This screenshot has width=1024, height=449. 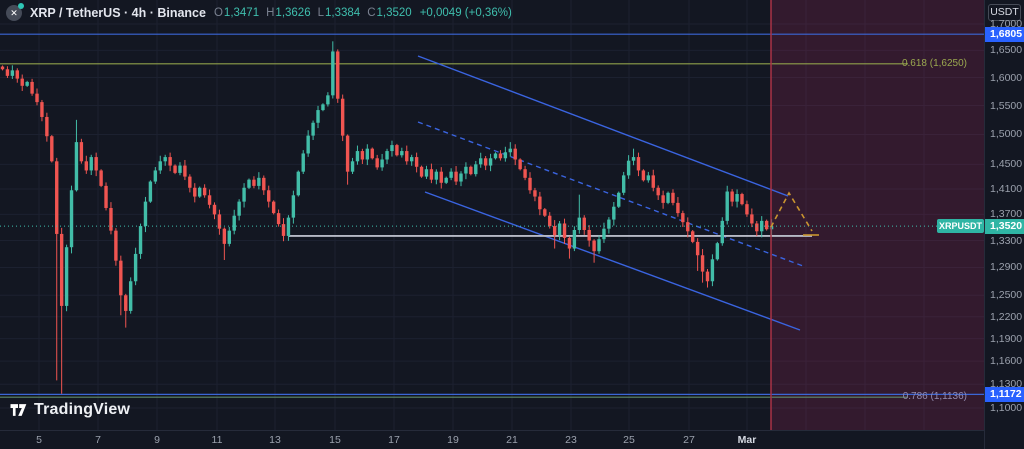 What do you see at coordinates (15, 12) in the screenshot?
I see `xrp-logo-icon: ✕` at bounding box center [15, 12].